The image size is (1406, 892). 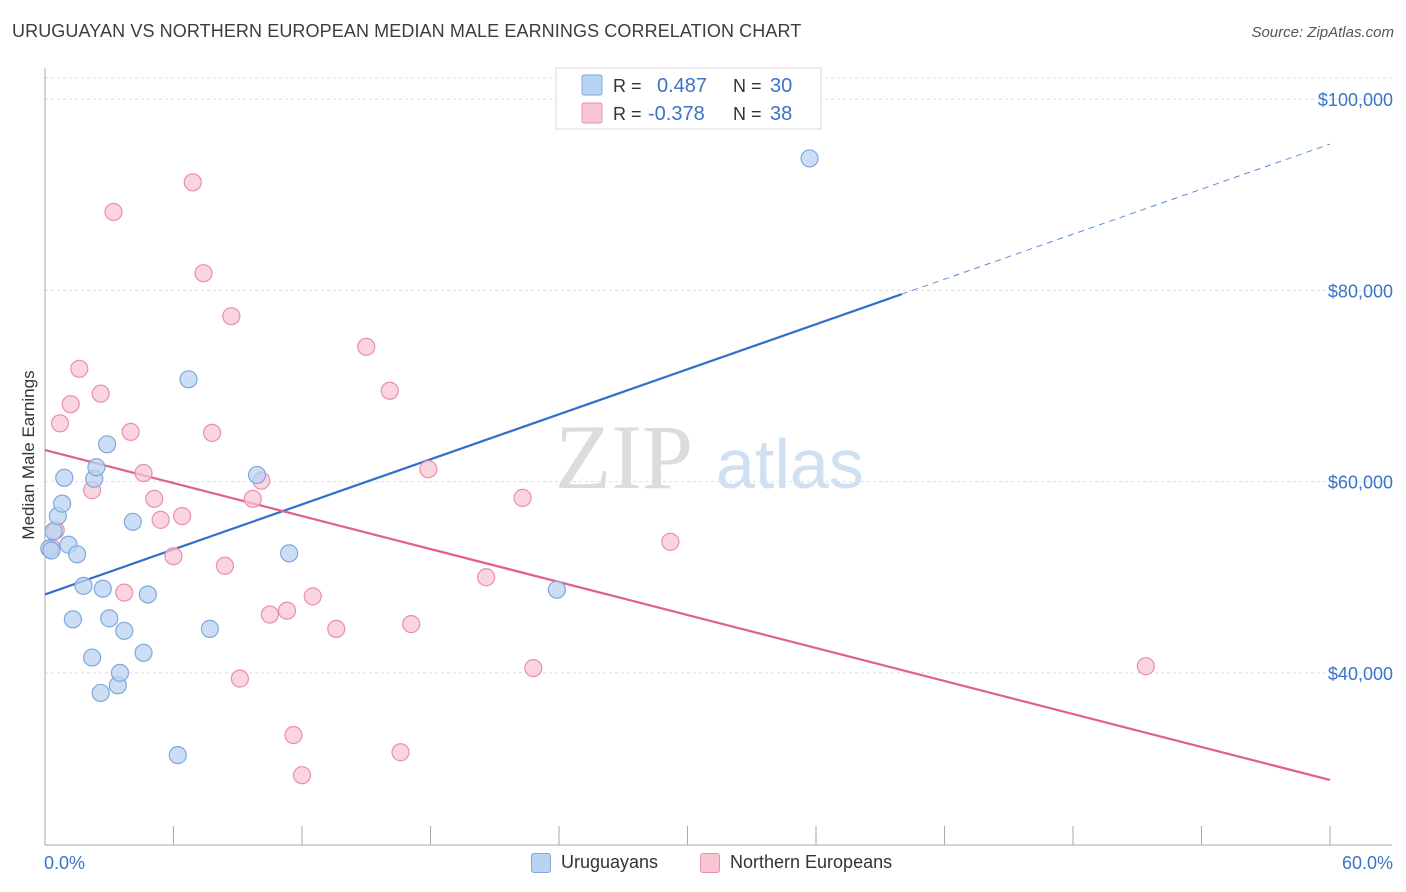 What do you see at coordinates (1355, 100) in the screenshot?
I see `y-tick-label: $100,000` at bounding box center [1355, 100].